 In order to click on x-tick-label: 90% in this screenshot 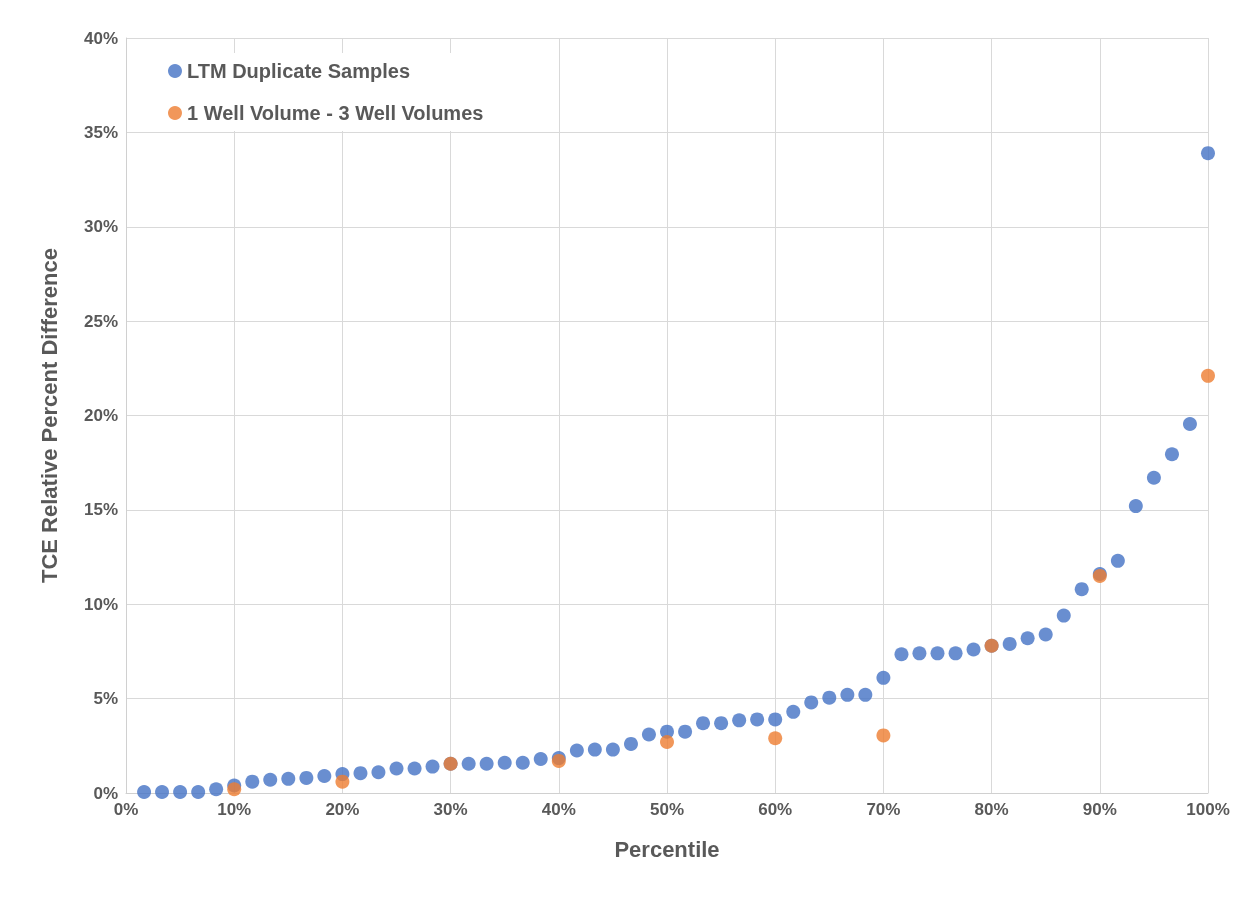, I will do `click(1099, 809)`.